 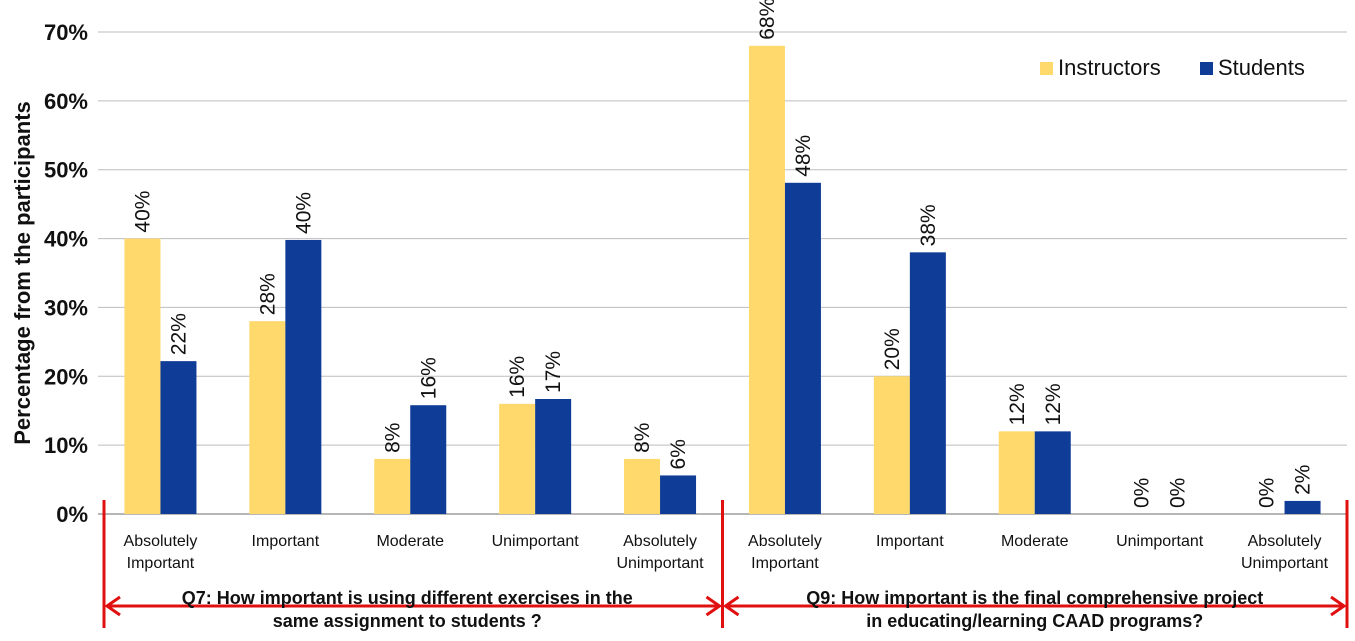 I want to click on q7-caption: same assignment to students ?, so click(x=407, y=621).